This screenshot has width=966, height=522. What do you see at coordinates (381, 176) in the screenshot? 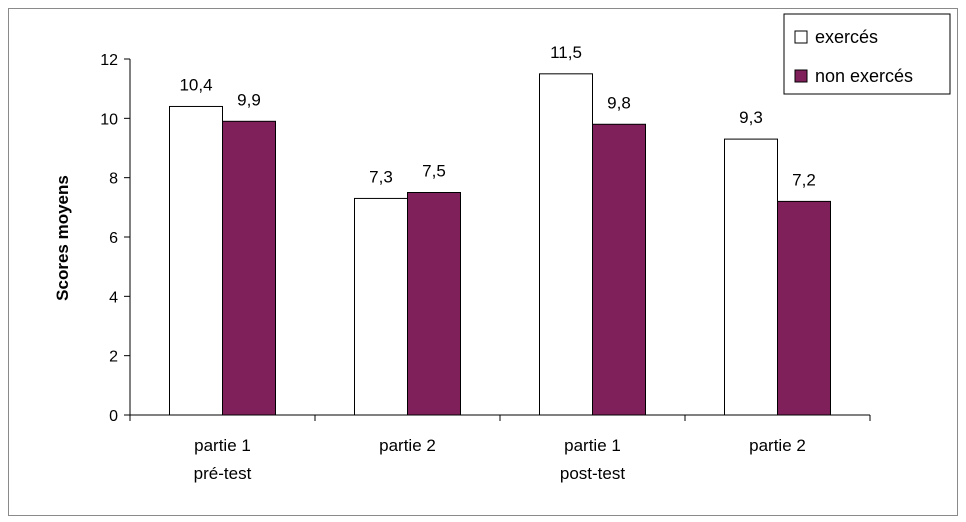
I see `bar-value-label: 7,3` at bounding box center [381, 176].